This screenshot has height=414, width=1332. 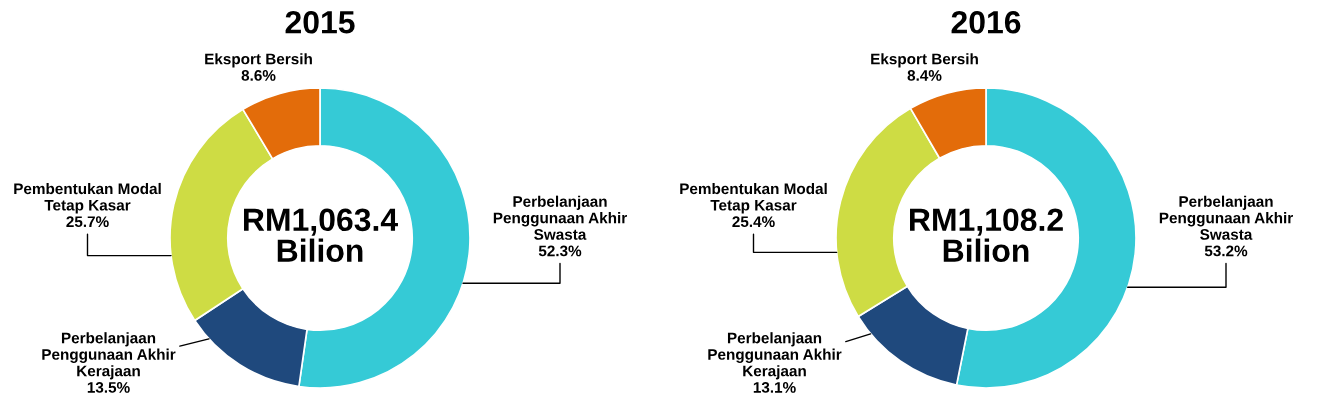 I want to click on text: RM1,063.4 Bilion, so click(x=321, y=235).